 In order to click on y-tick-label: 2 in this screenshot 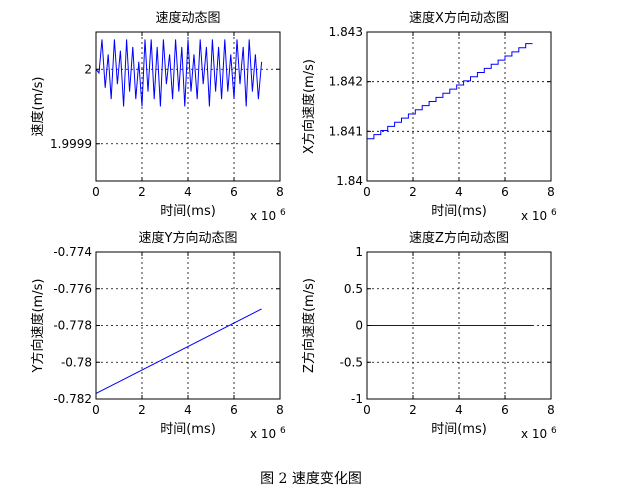, I will do `click(88, 69)`.